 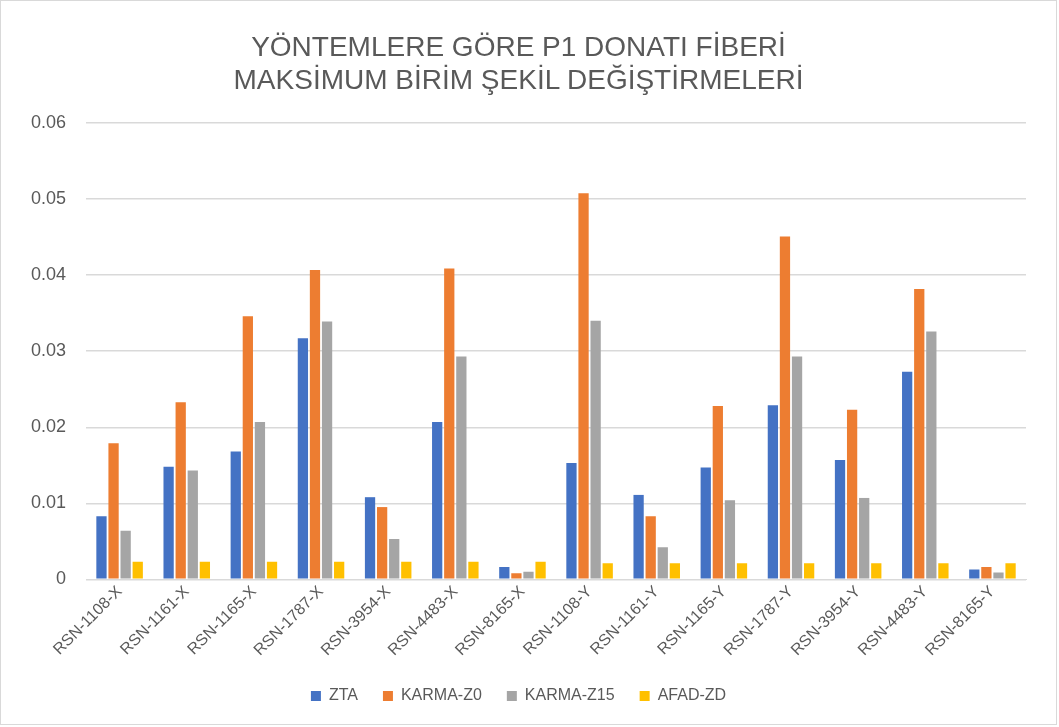 I want to click on legend-label: KARMA-Z0, so click(x=441, y=695).